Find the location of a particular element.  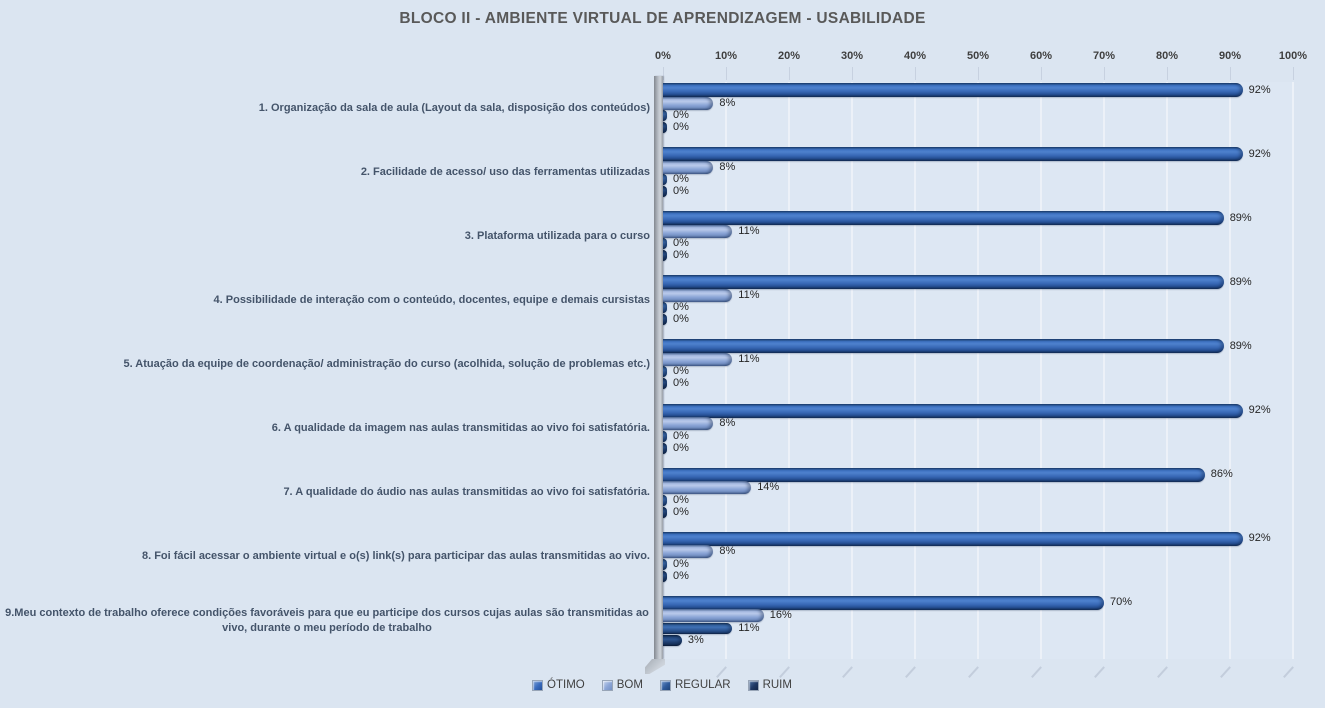

x-axis-tick-label: 70% is located at coordinates (1104, 56).